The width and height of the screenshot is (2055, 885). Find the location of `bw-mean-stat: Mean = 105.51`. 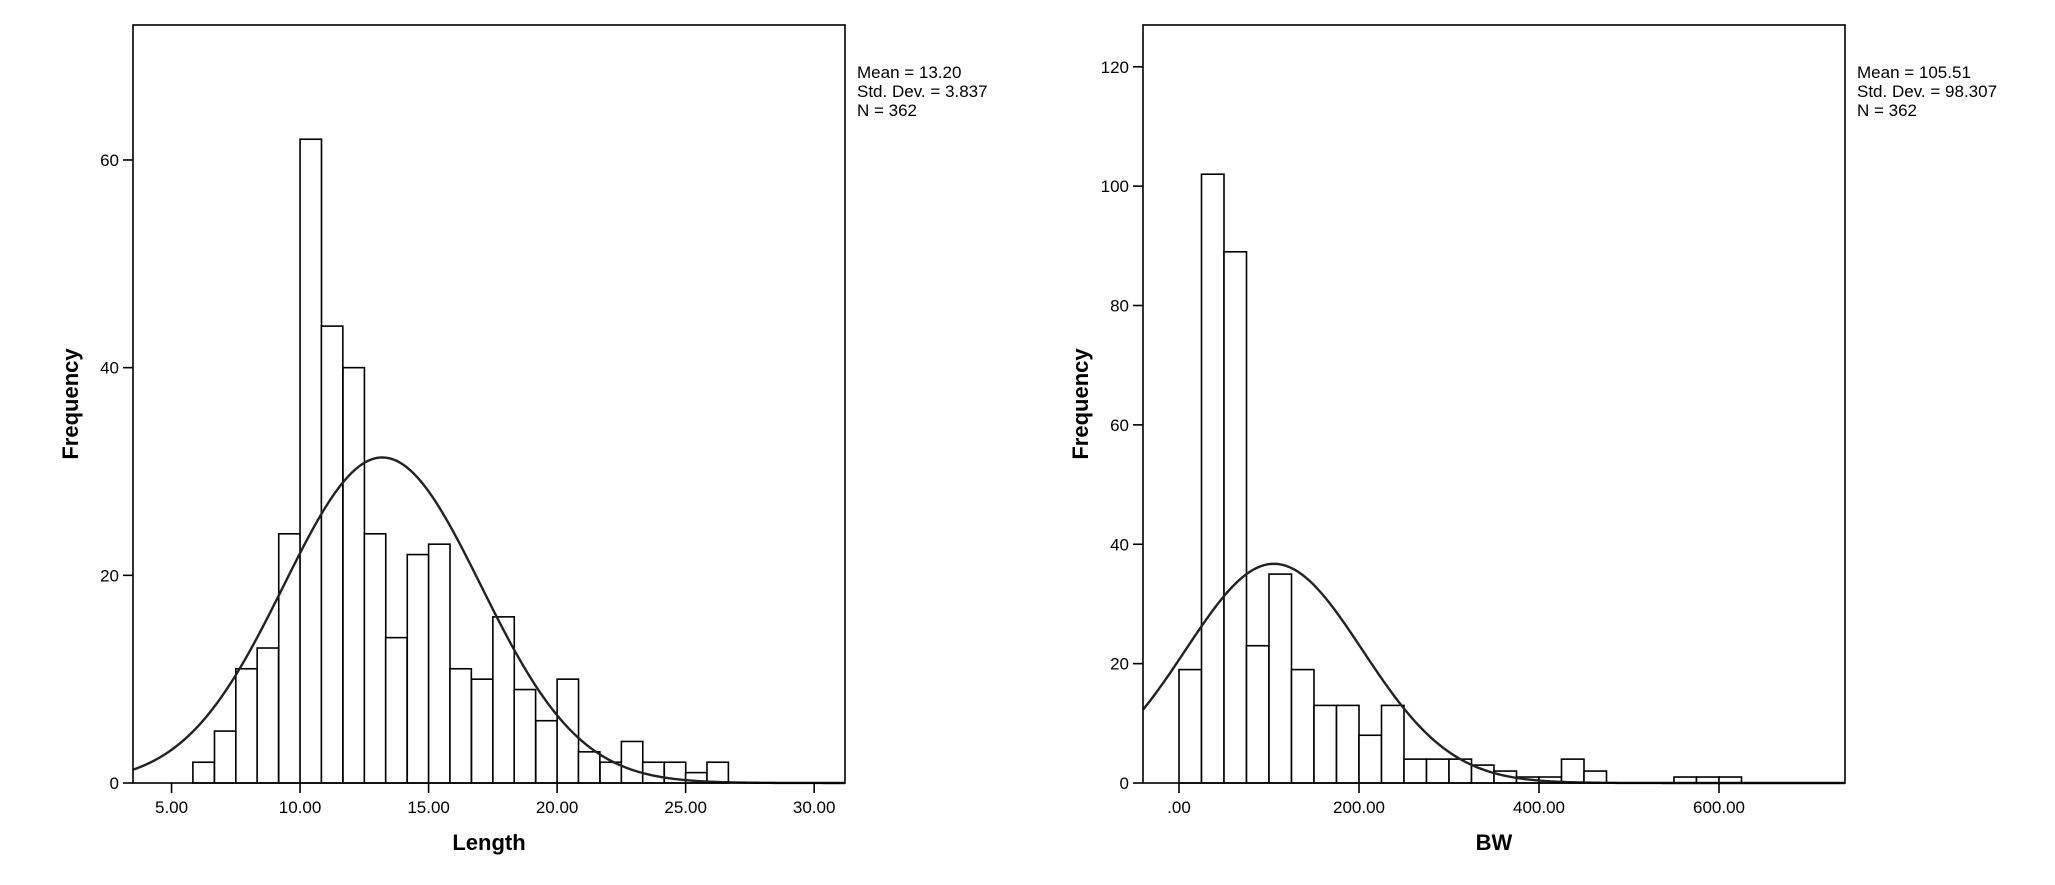

bw-mean-stat: Mean = 105.51 is located at coordinates (1914, 72).